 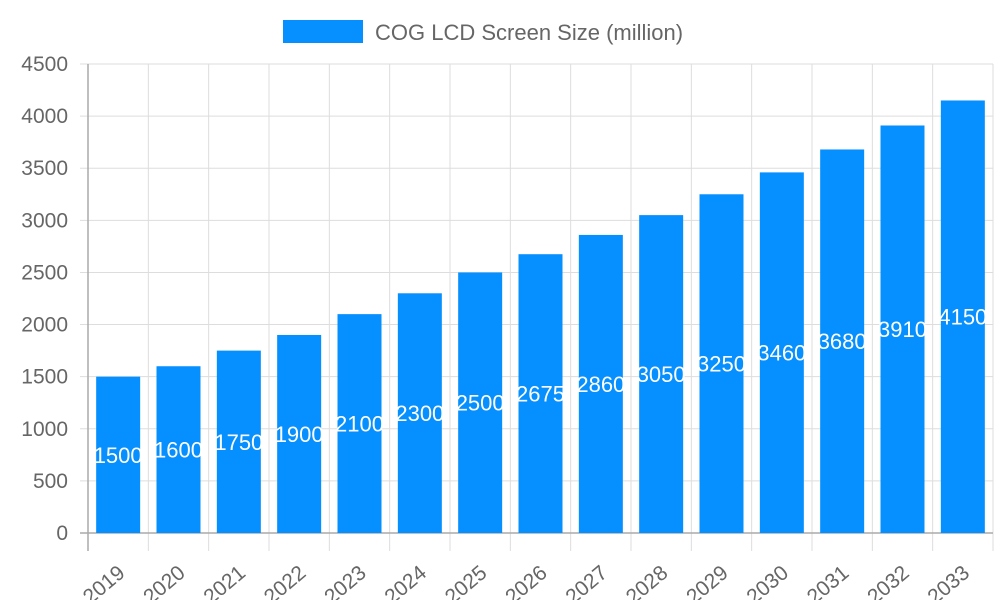 What do you see at coordinates (466, 580) in the screenshot?
I see `x-tick-label: 2025` at bounding box center [466, 580].